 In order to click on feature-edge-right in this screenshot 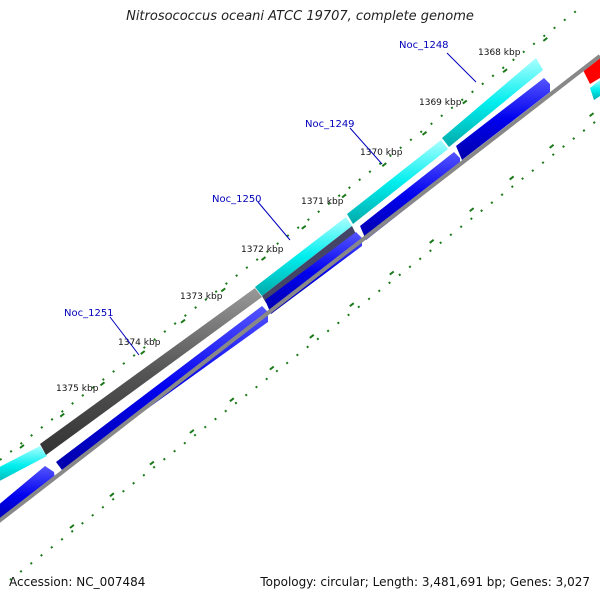, I will do `click(595, 90)`.